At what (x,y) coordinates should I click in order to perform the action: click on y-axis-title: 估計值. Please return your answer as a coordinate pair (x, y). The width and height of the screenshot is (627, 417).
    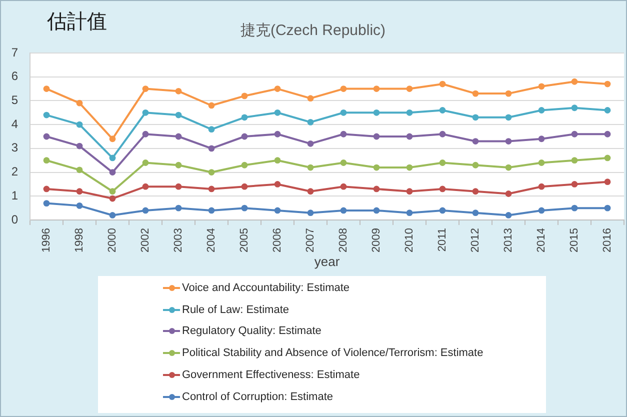
    Looking at the image, I should click on (77, 21).